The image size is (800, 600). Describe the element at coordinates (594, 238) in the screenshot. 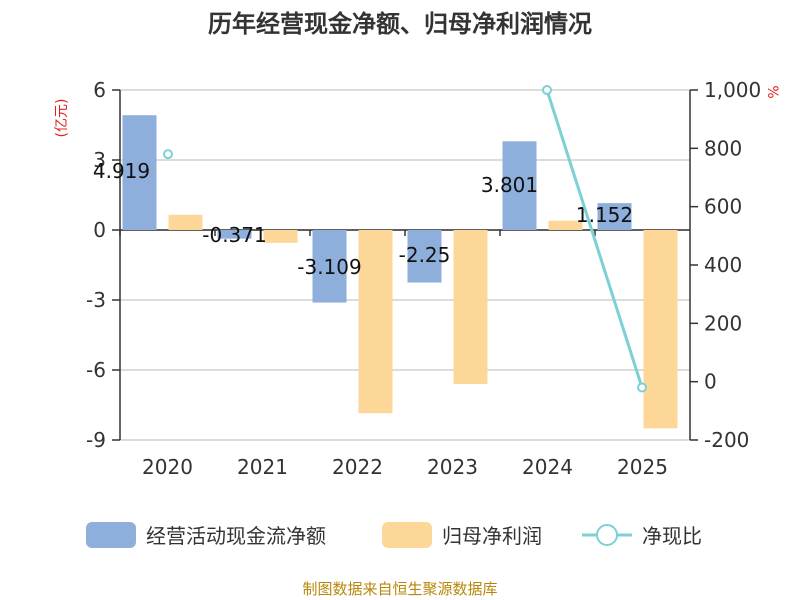

I see `ratio-line` at that location.